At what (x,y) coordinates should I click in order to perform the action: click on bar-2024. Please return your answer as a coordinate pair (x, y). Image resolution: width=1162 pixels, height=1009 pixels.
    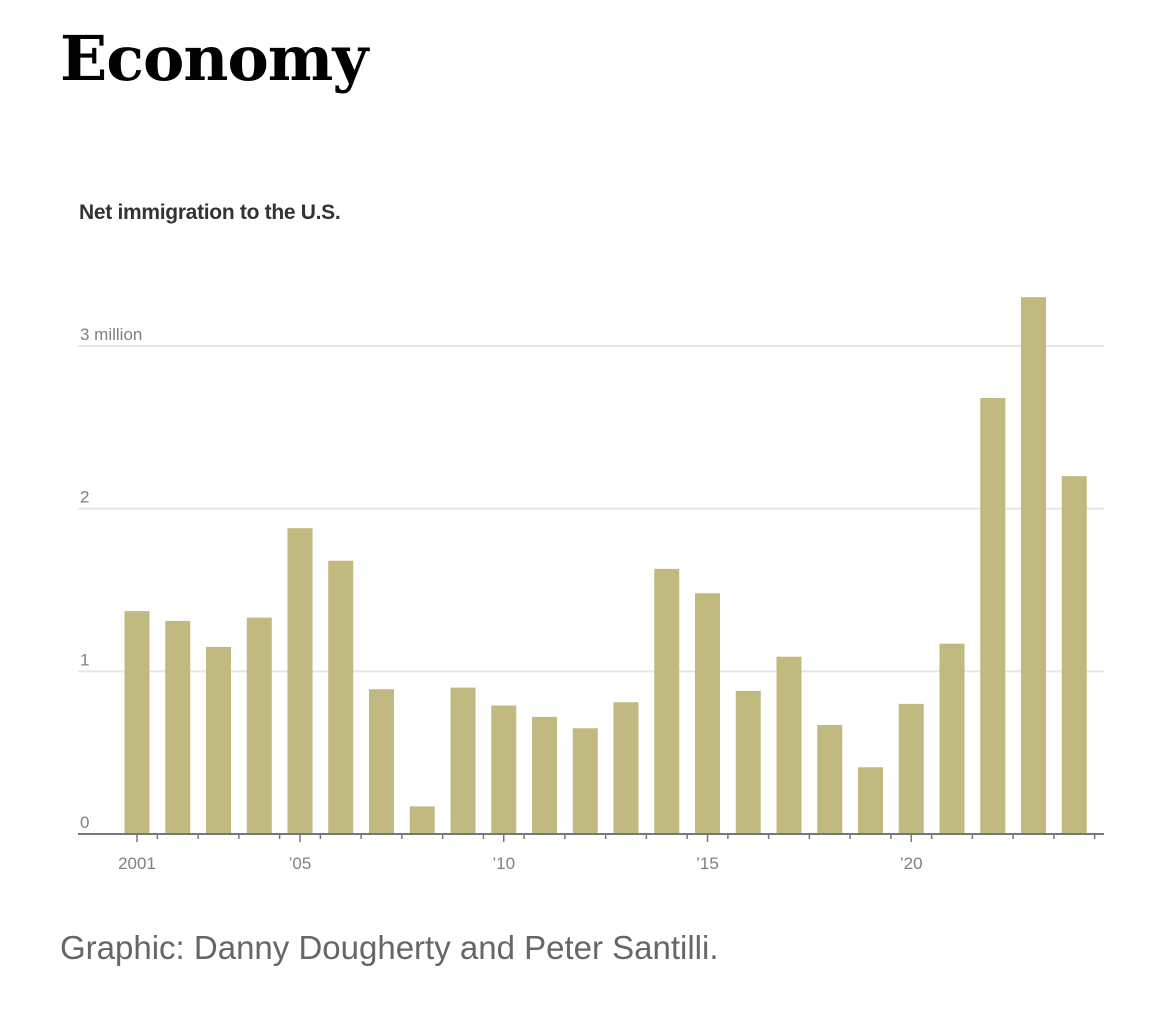
    Looking at the image, I should click on (1074, 655).